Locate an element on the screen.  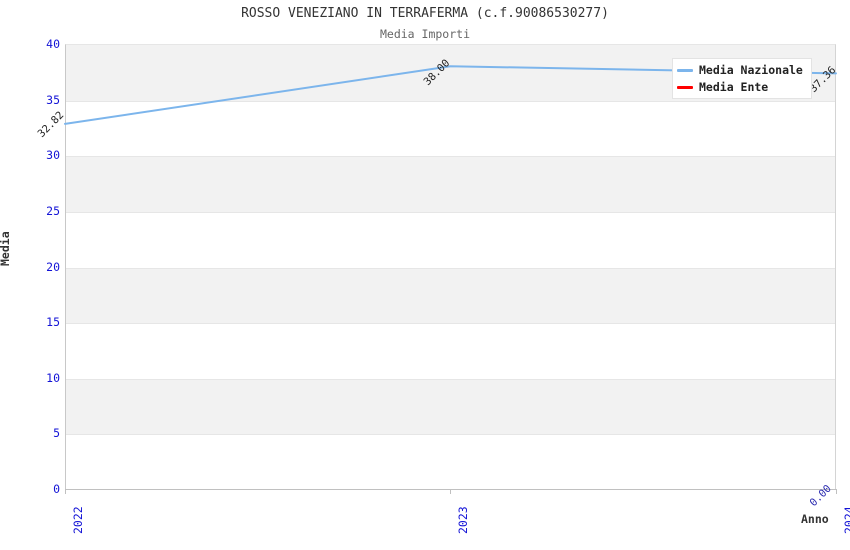
legend-label-media-nazionale: Media Nazionale is located at coordinates (751, 70).